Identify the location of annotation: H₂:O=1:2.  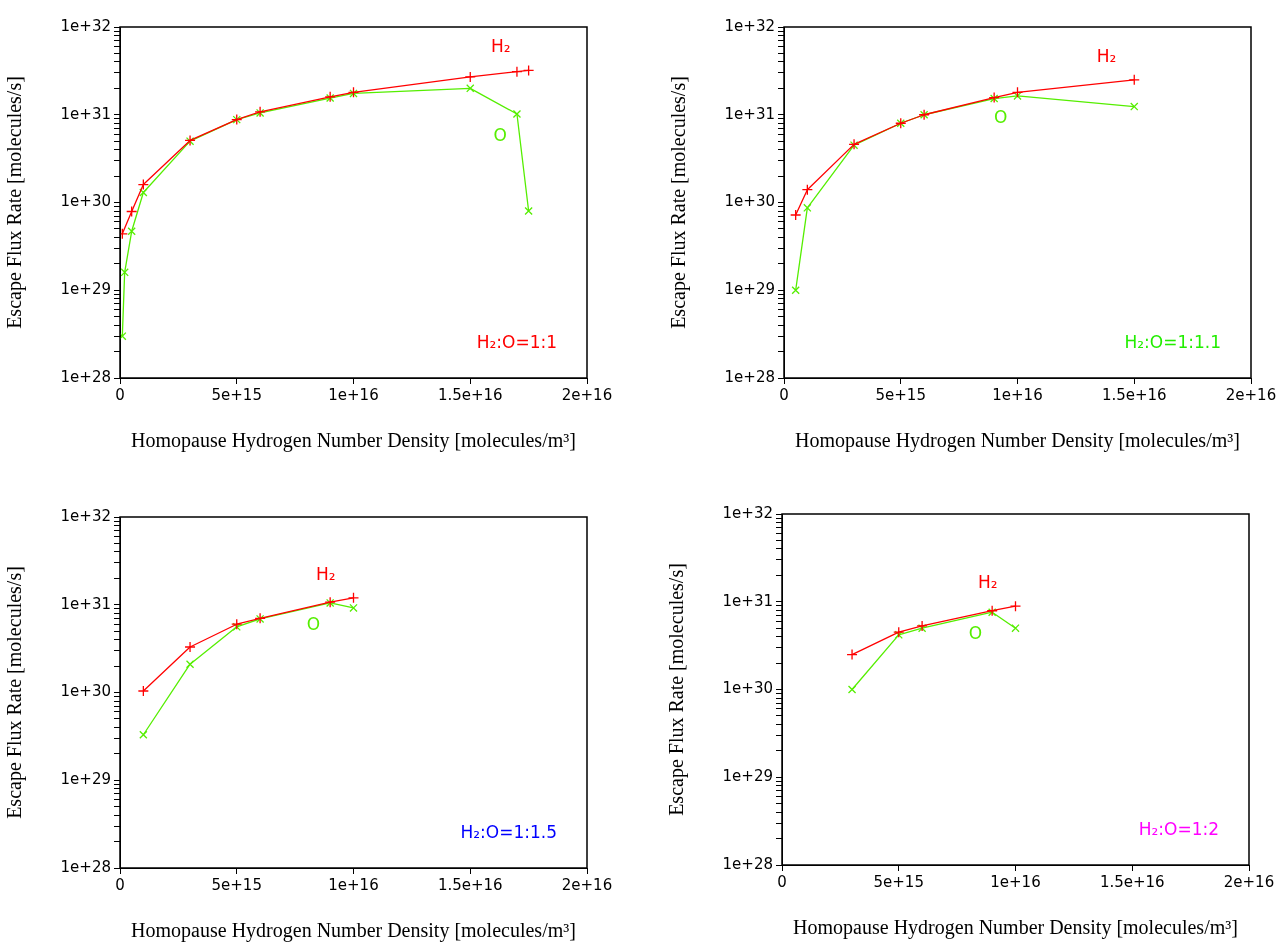
(1178, 829).